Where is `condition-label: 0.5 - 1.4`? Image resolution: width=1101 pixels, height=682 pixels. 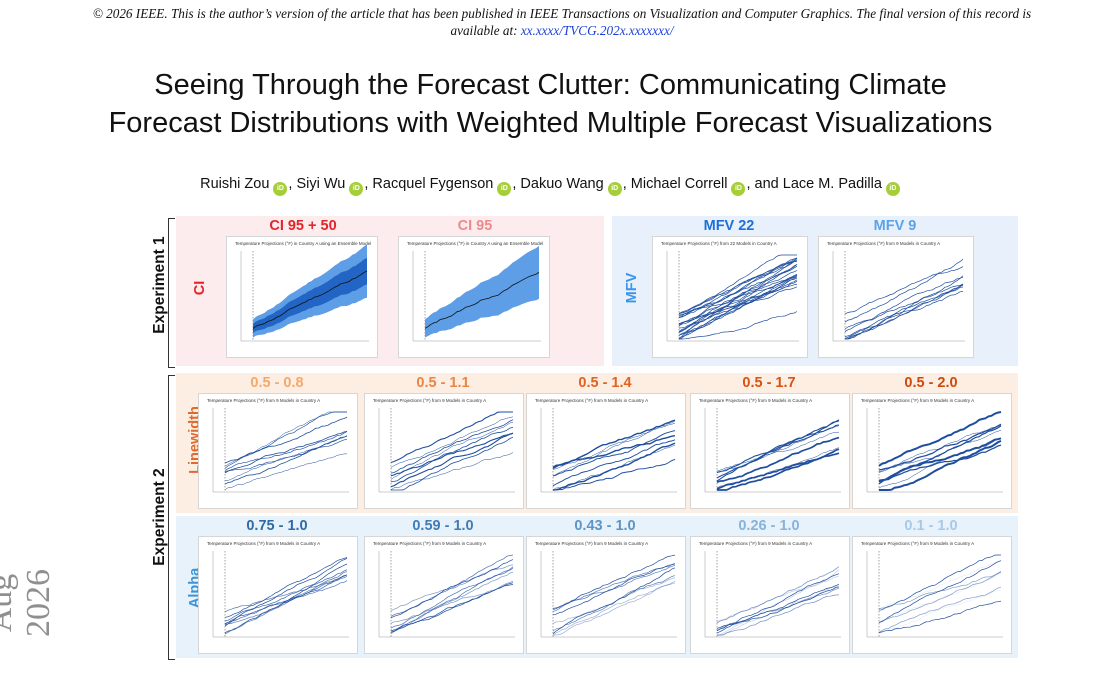
condition-label: 0.5 - 1.4 is located at coordinates (605, 383).